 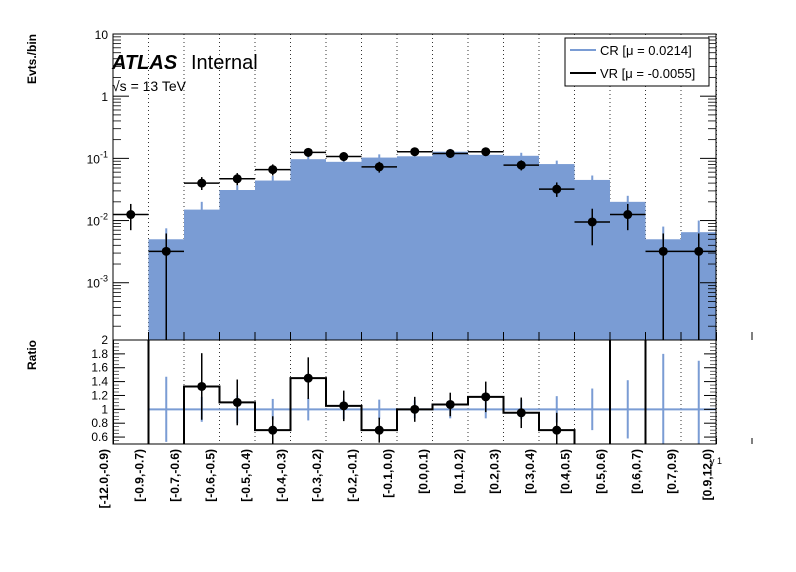 What do you see at coordinates (646, 50) in the screenshot?
I see `legend-cr-label: CR [μ = 0.0214]` at bounding box center [646, 50].